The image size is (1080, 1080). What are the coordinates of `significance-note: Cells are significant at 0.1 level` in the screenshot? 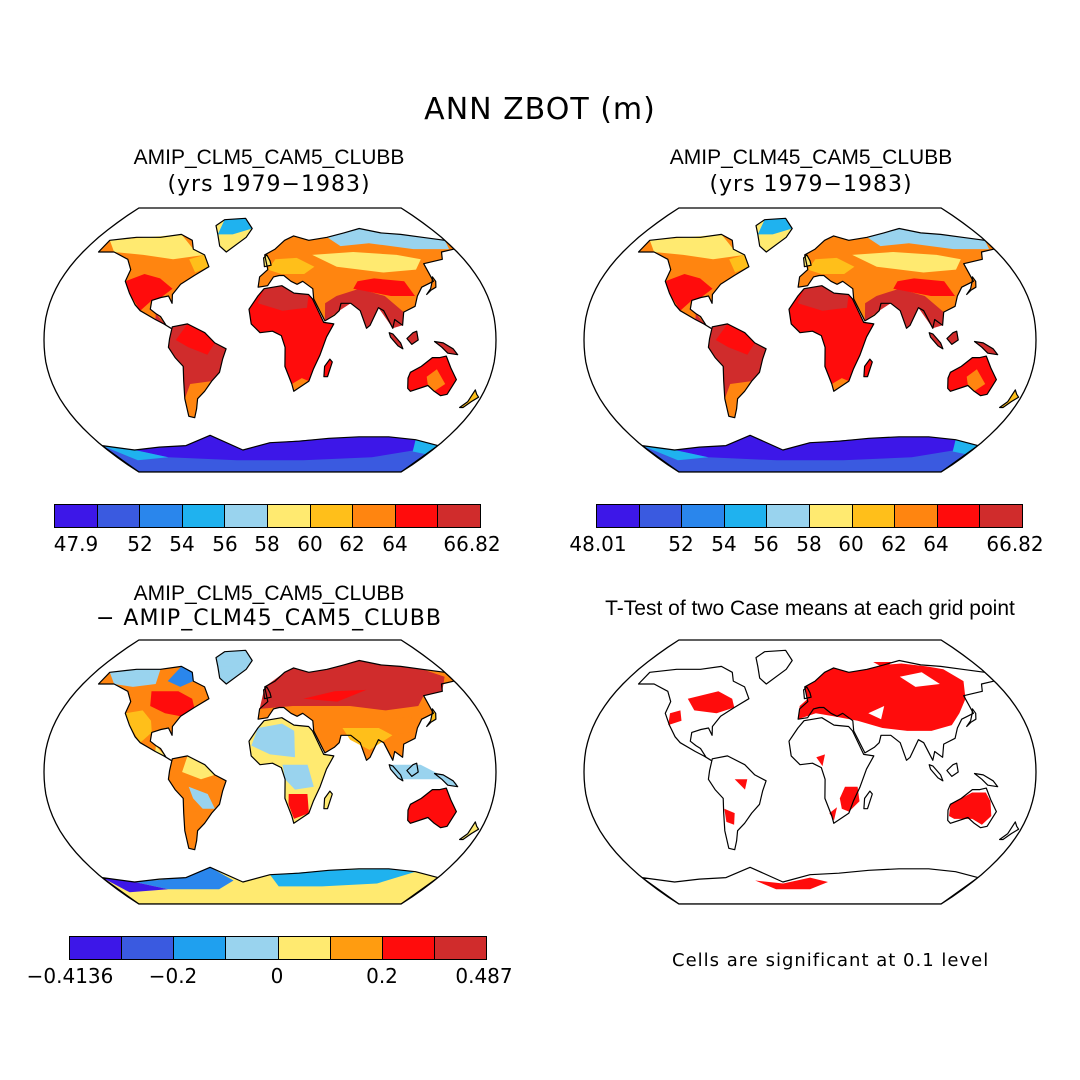 It's located at (831, 960).